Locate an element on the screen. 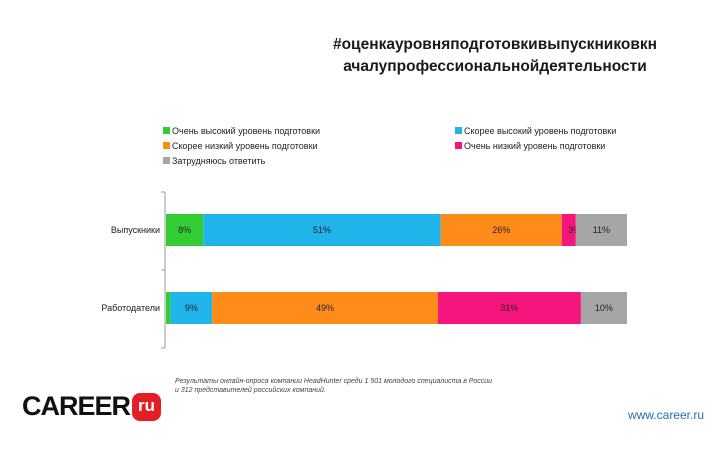 Image resolution: width=720 pixels, height=450 pixels. career-ru-logo: CAREER ru is located at coordinates (92, 406).